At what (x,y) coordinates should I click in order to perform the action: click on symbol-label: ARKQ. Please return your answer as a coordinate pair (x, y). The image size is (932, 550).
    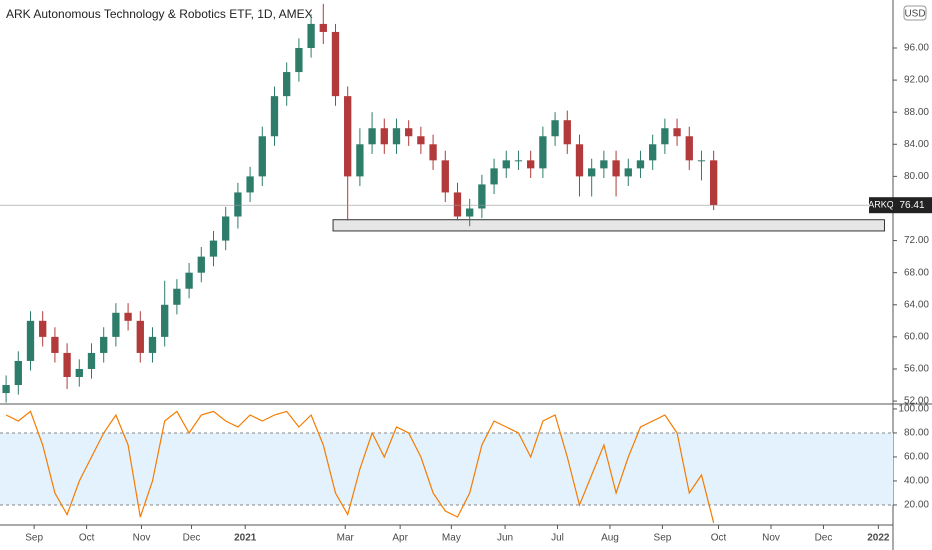
    Looking at the image, I should click on (881, 205).